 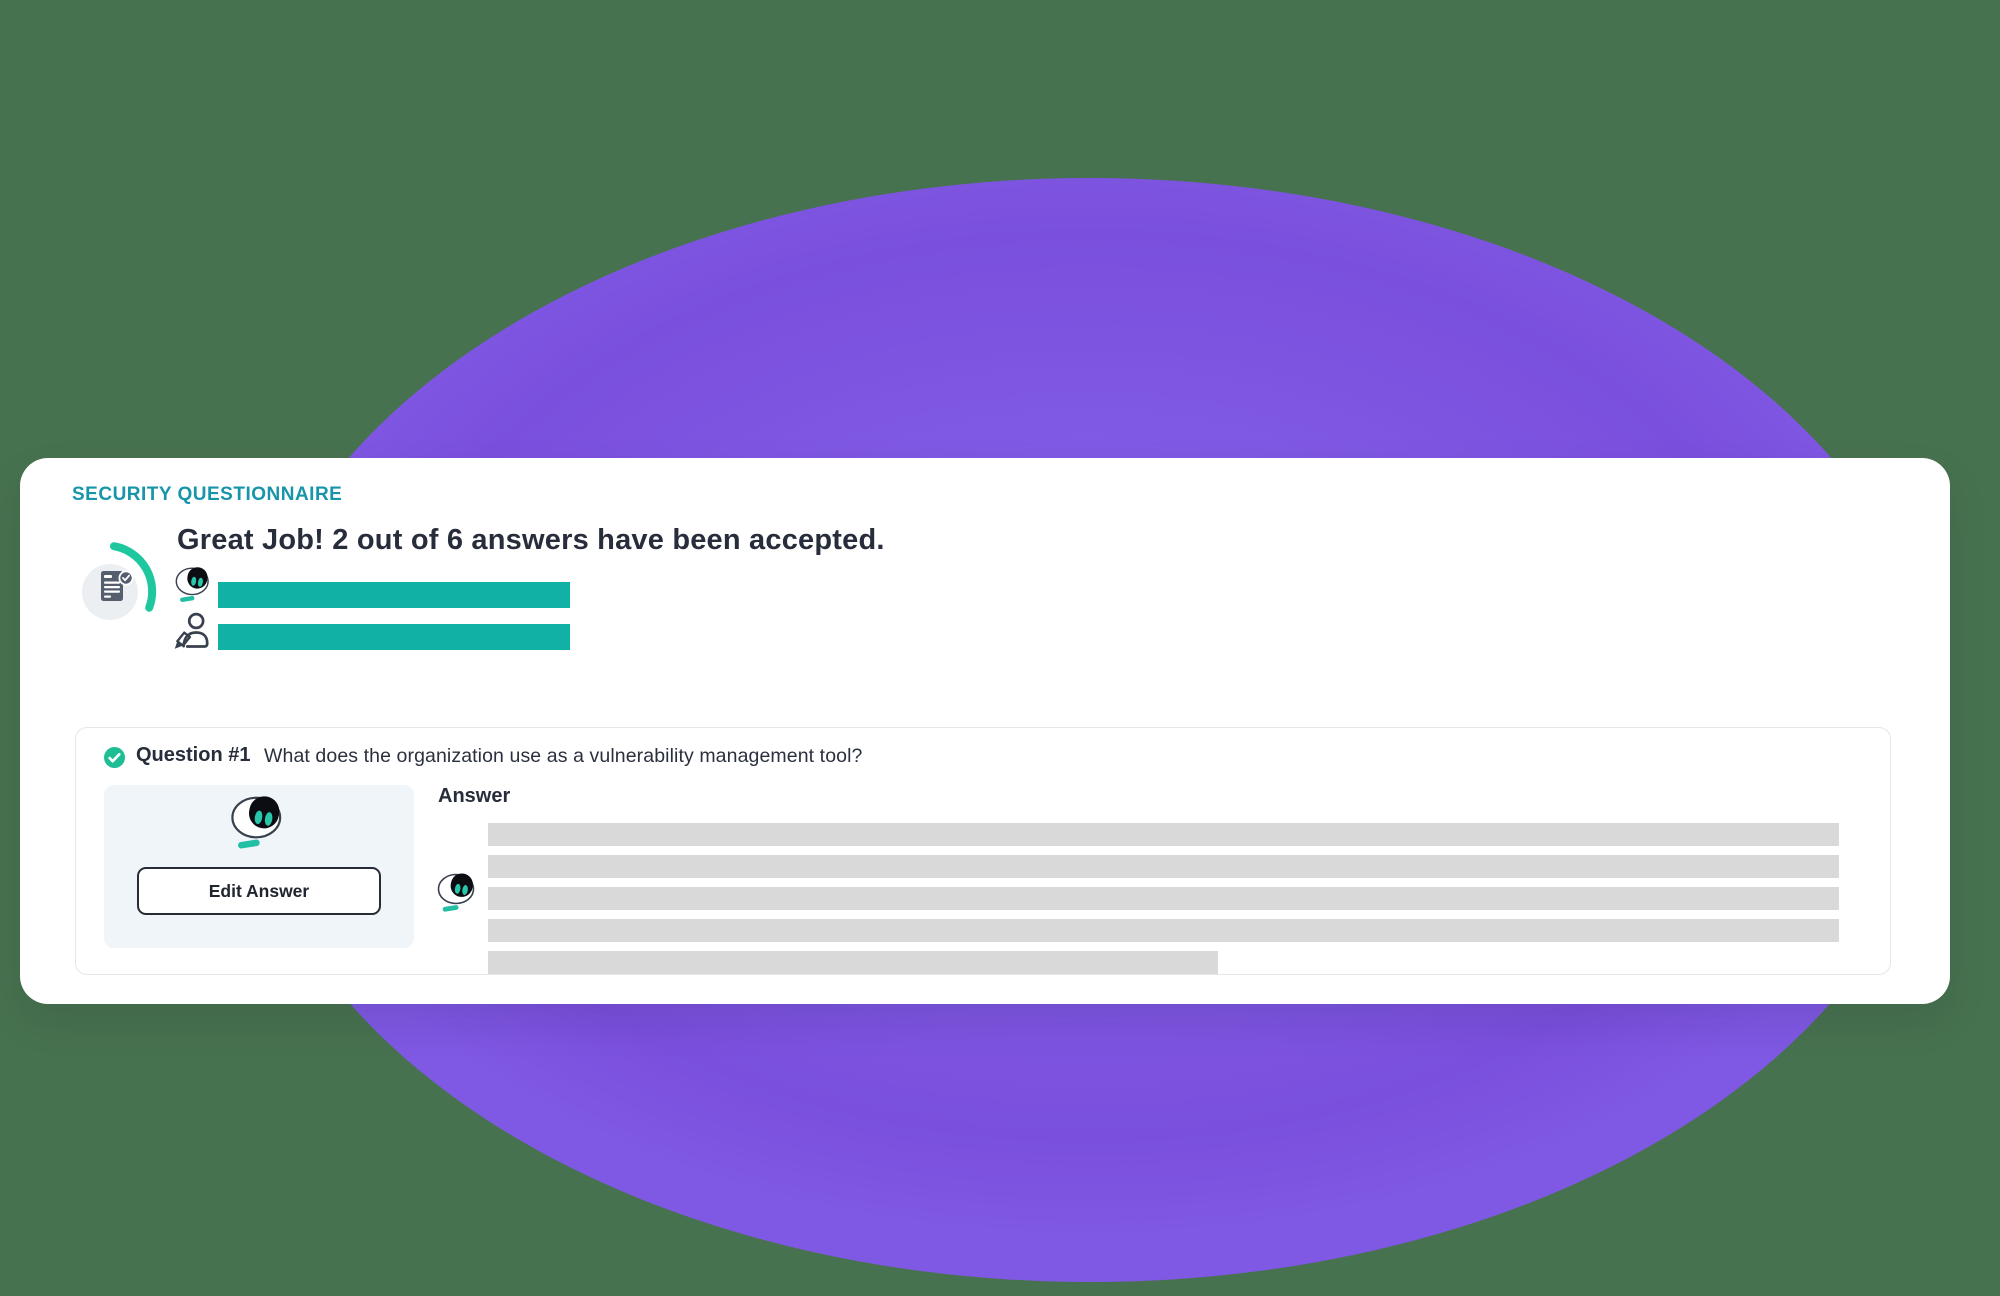 I want to click on robot-icon, so click(x=194, y=585).